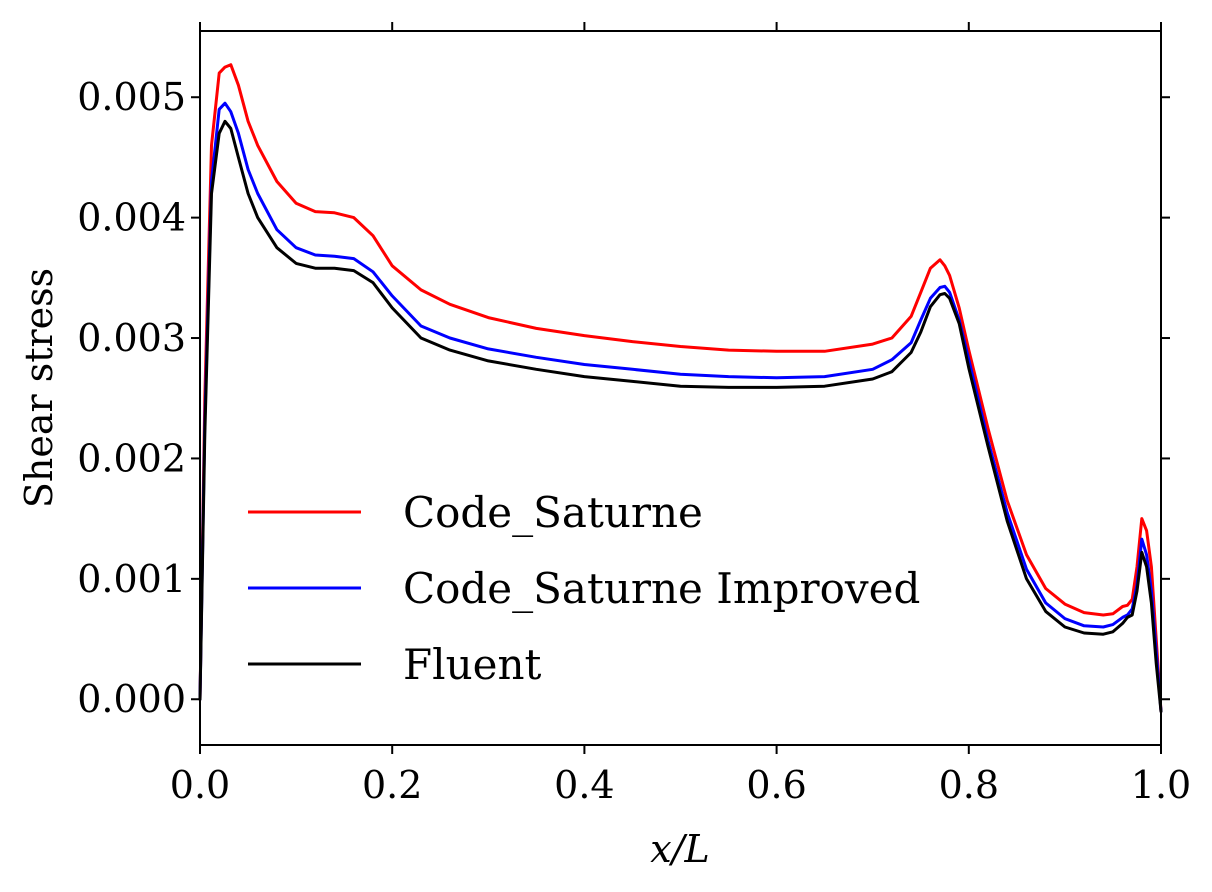 The height and width of the screenshot is (892, 1212). Describe the element at coordinates (776, 785) in the screenshot. I see `x-tick-label: 0.6` at that location.